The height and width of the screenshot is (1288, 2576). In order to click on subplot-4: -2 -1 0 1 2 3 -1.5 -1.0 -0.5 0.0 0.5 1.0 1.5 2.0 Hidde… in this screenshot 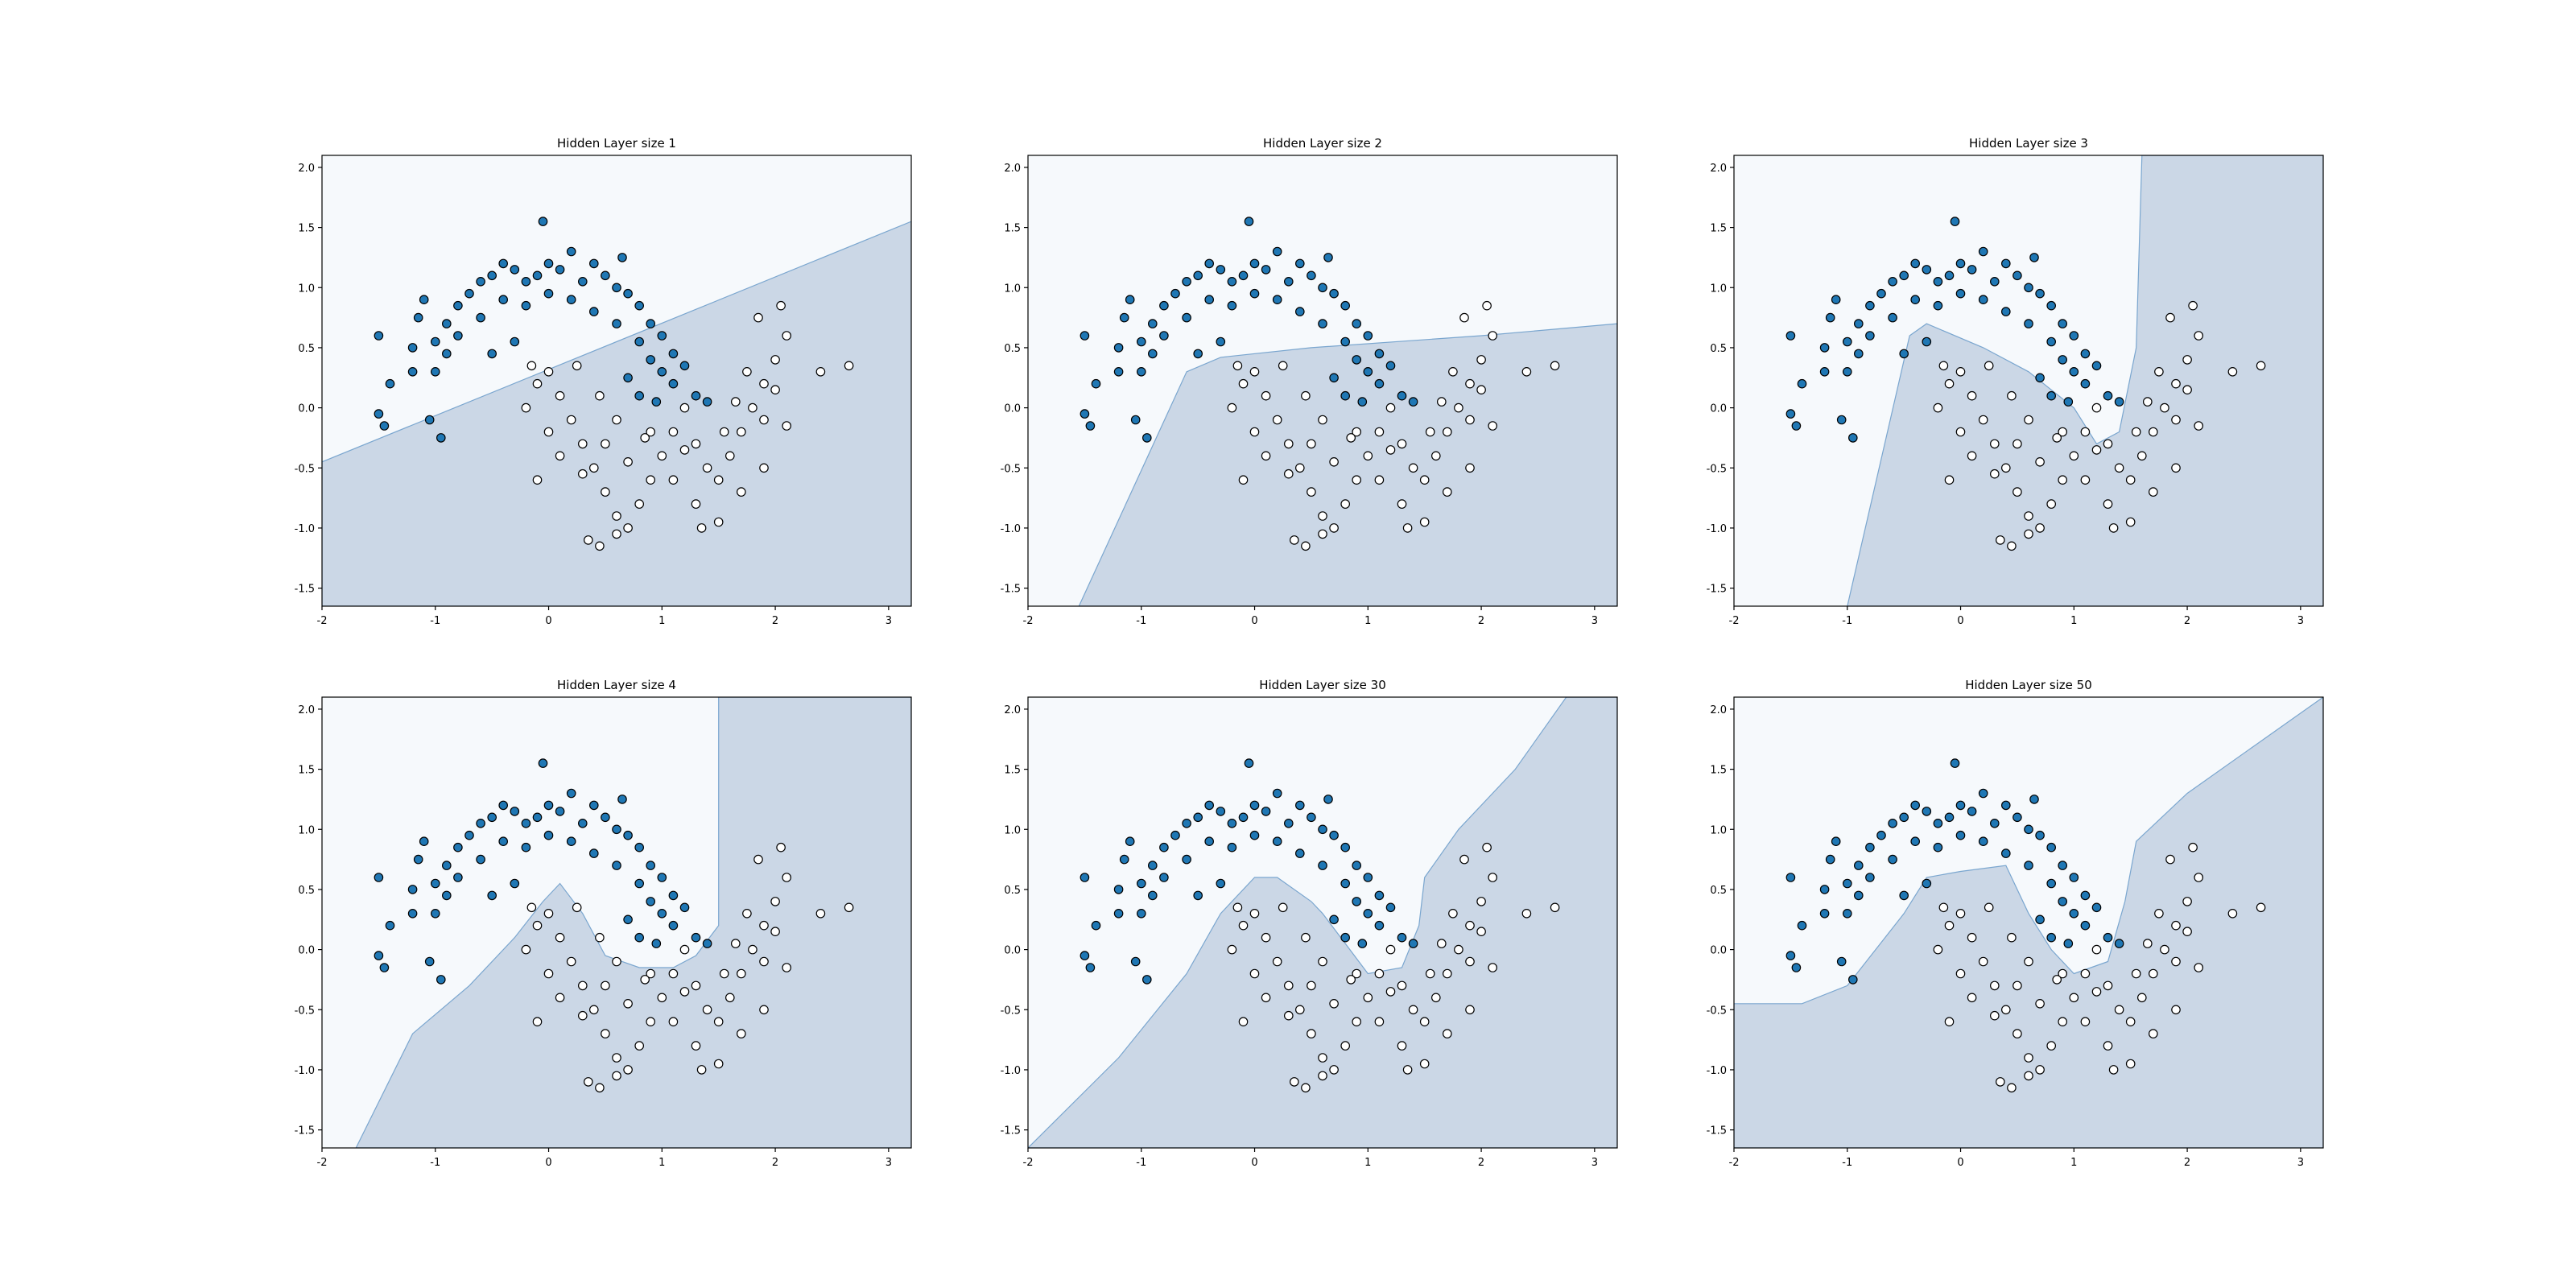, I will do `click(603, 924)`.